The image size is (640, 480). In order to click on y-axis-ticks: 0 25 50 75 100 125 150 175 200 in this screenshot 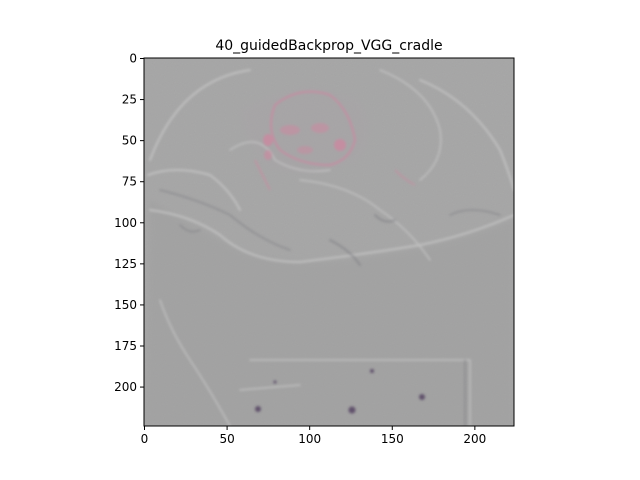, I will do `click(129, 223)`.